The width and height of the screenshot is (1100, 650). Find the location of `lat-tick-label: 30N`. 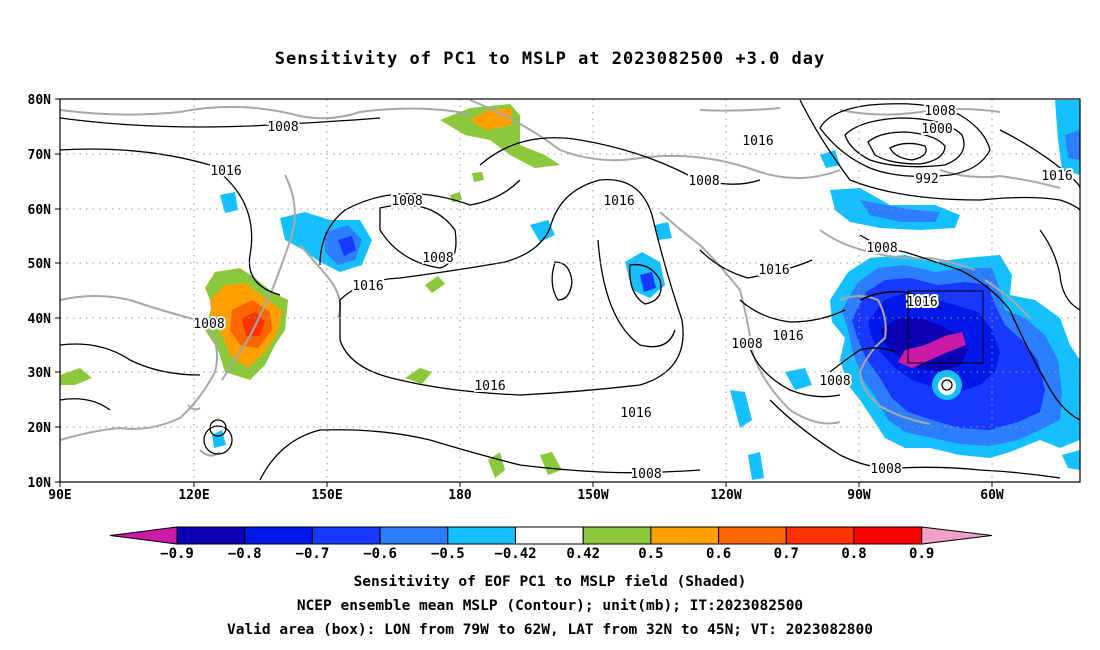

lat-tick-label: 30N is located at coordinates (40, 373).